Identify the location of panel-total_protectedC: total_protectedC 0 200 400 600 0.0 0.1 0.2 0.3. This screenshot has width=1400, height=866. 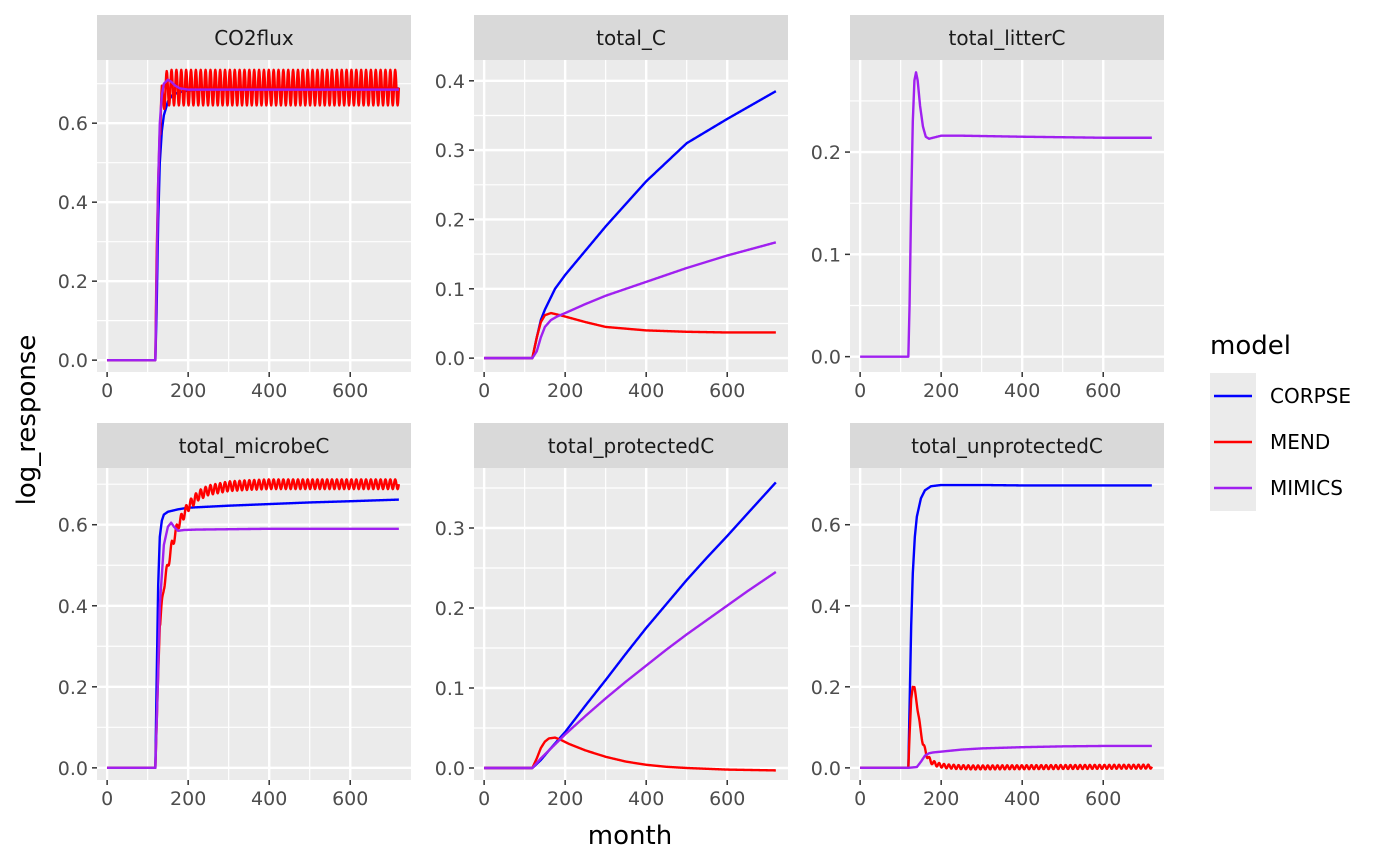
(611, 616).